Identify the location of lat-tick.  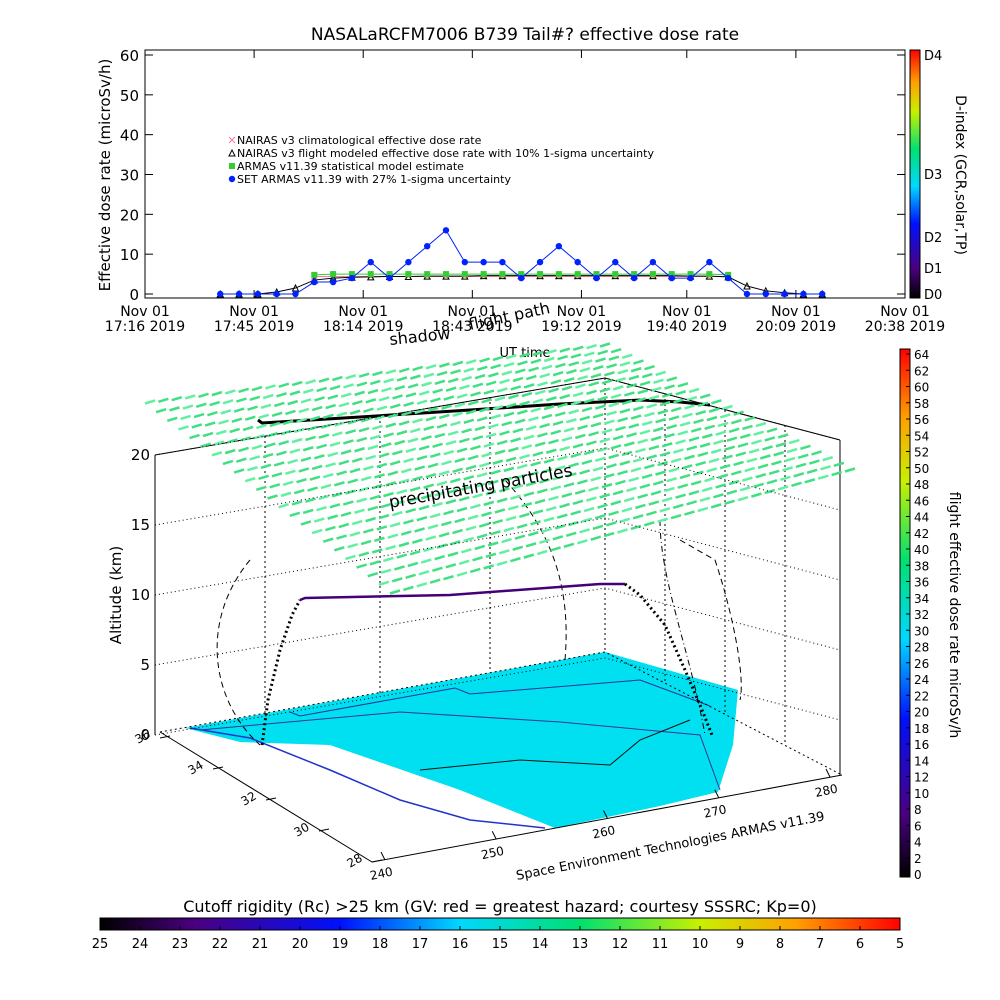
(324, 830).